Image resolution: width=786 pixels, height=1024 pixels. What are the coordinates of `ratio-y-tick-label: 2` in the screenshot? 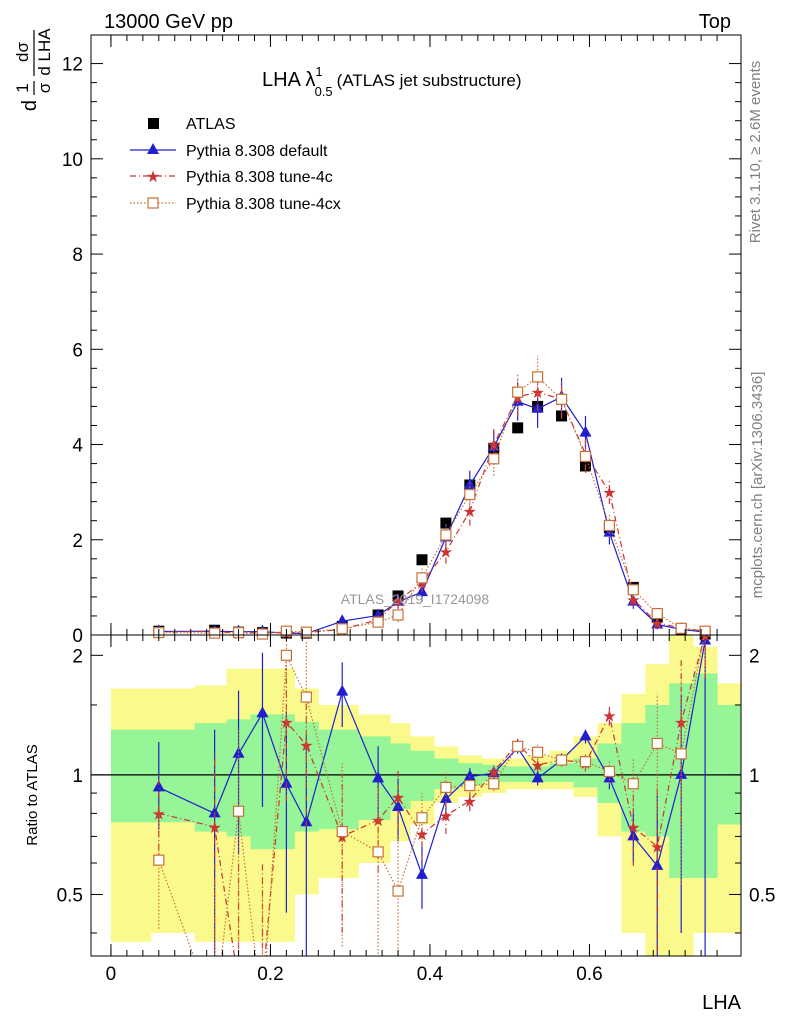 It's located at (77, 656).